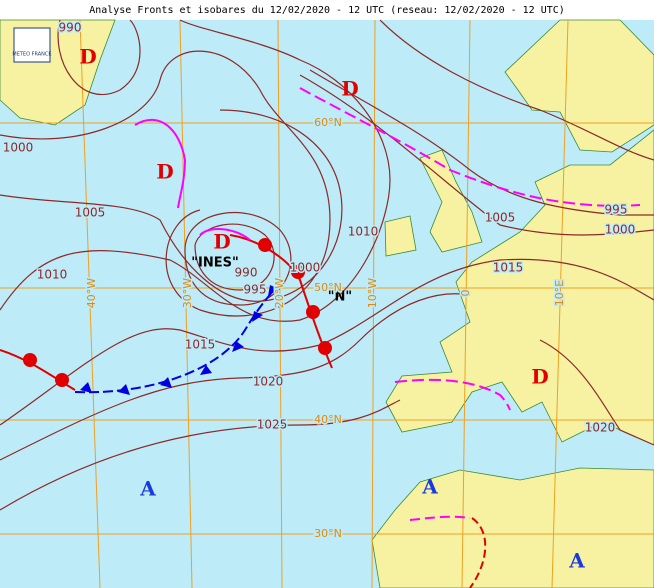  I want to click on longitude-label: 20°W, so click(279, 293).